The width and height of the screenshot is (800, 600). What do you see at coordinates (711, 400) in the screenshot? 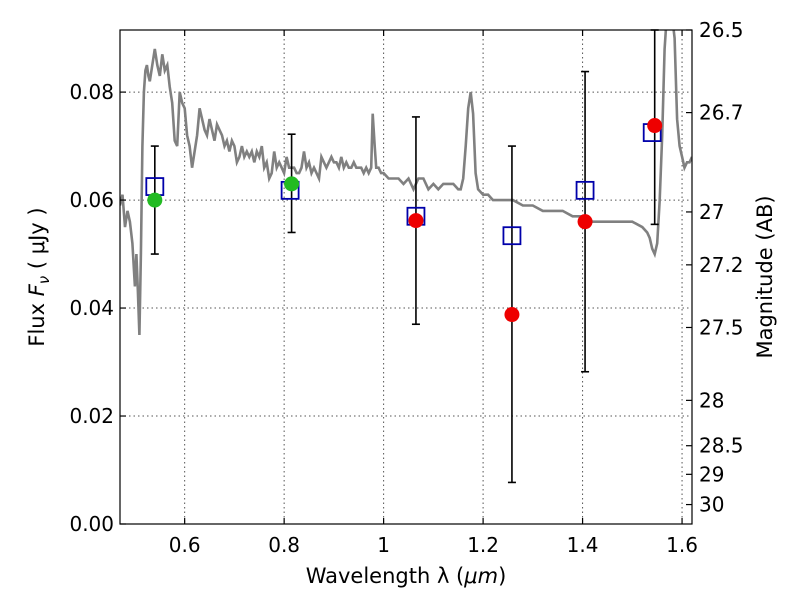
I see `magnitude-tick-label: 28` at bounding box center [711, 400].